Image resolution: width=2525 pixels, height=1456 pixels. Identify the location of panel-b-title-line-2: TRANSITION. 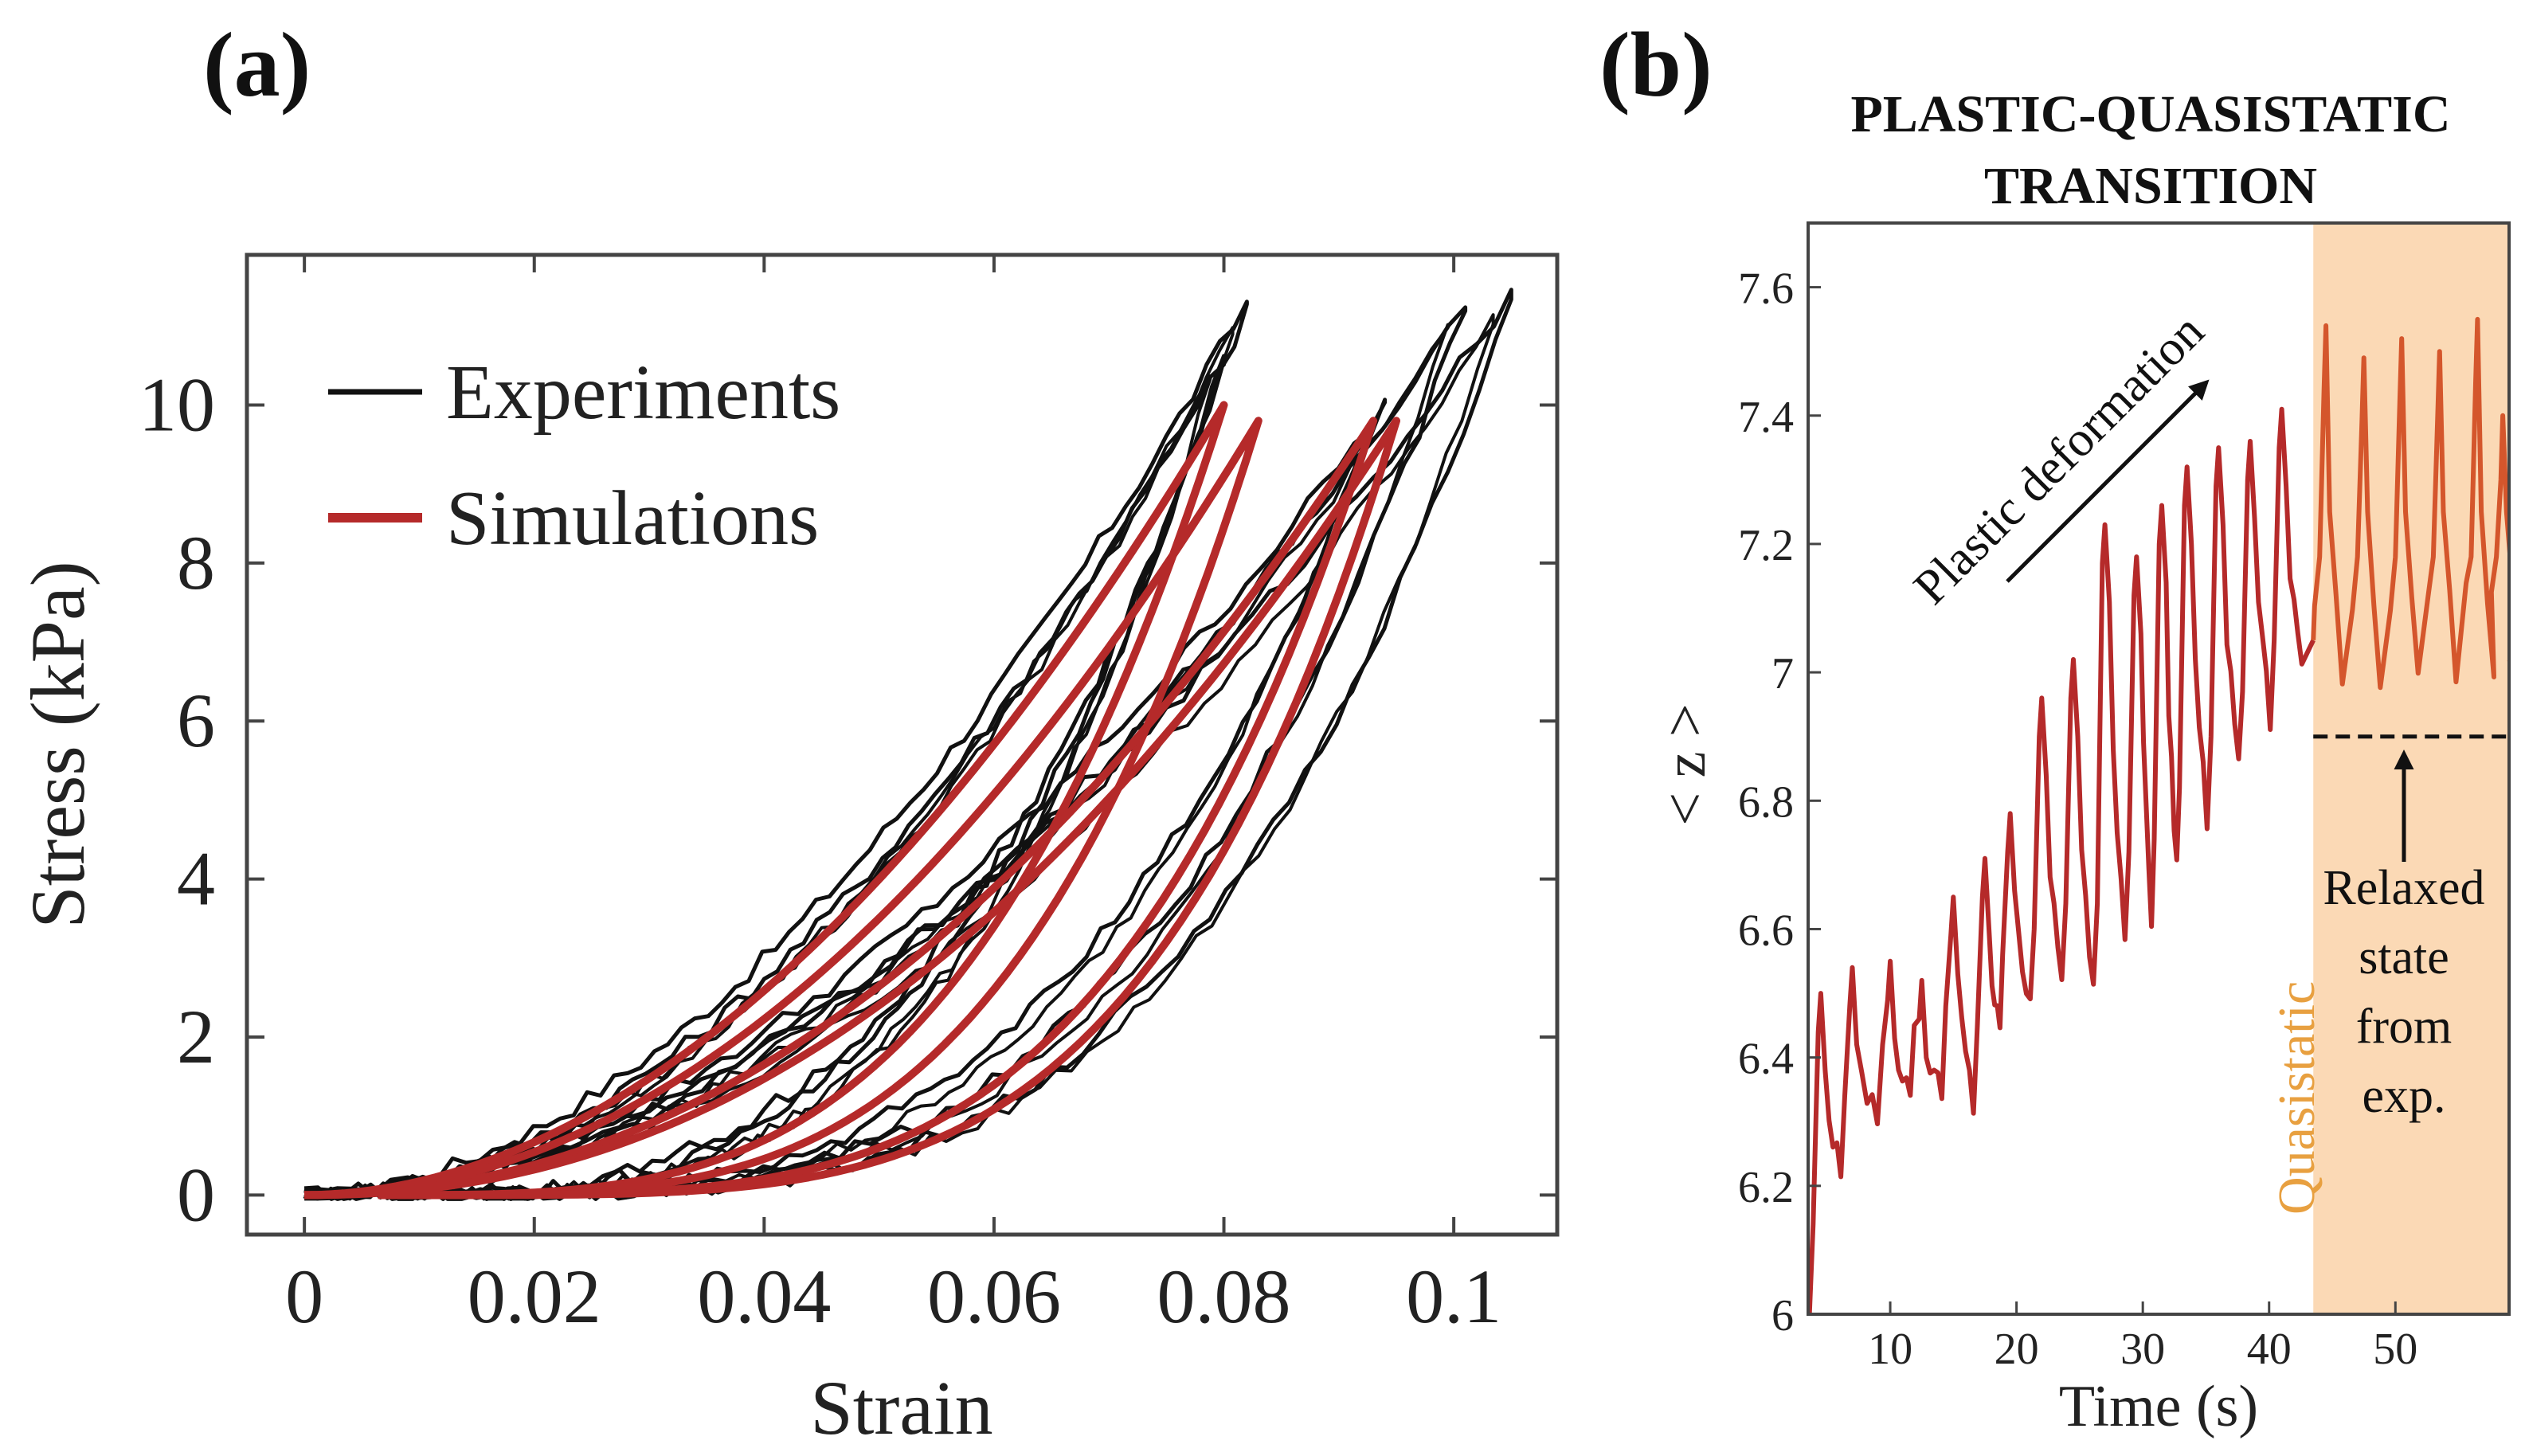
(2150, 186).